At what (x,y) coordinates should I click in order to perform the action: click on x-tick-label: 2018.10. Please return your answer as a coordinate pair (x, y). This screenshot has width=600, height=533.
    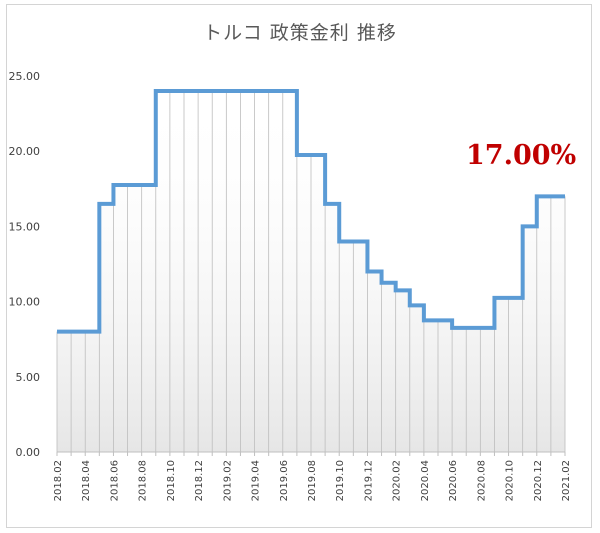
    Looking at the image, I should click on (171, 480).